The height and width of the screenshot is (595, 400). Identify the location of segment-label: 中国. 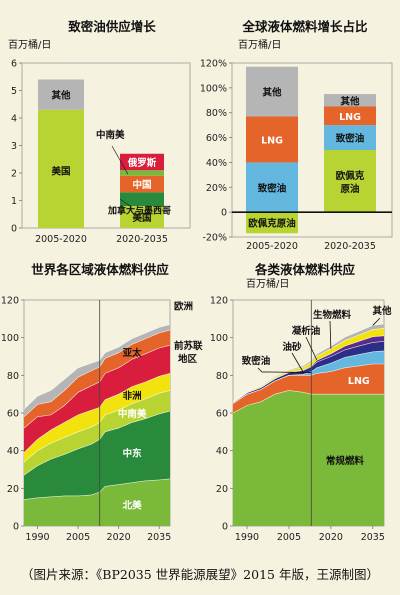
(141, 185).